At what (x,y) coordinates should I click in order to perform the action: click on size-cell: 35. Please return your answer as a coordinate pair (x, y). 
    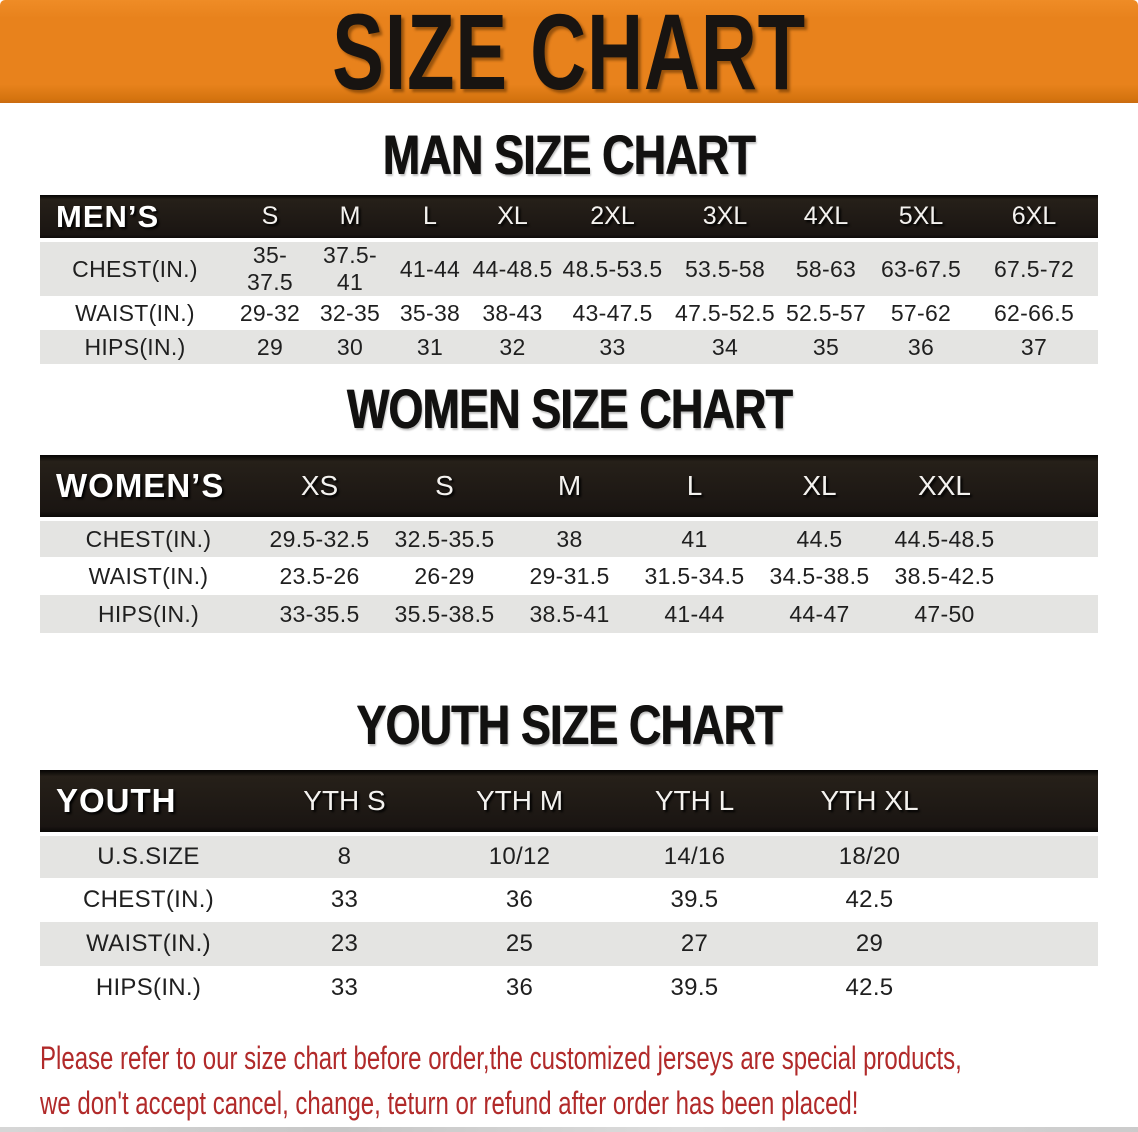
    Looking at the image, I should click on (826, 346).